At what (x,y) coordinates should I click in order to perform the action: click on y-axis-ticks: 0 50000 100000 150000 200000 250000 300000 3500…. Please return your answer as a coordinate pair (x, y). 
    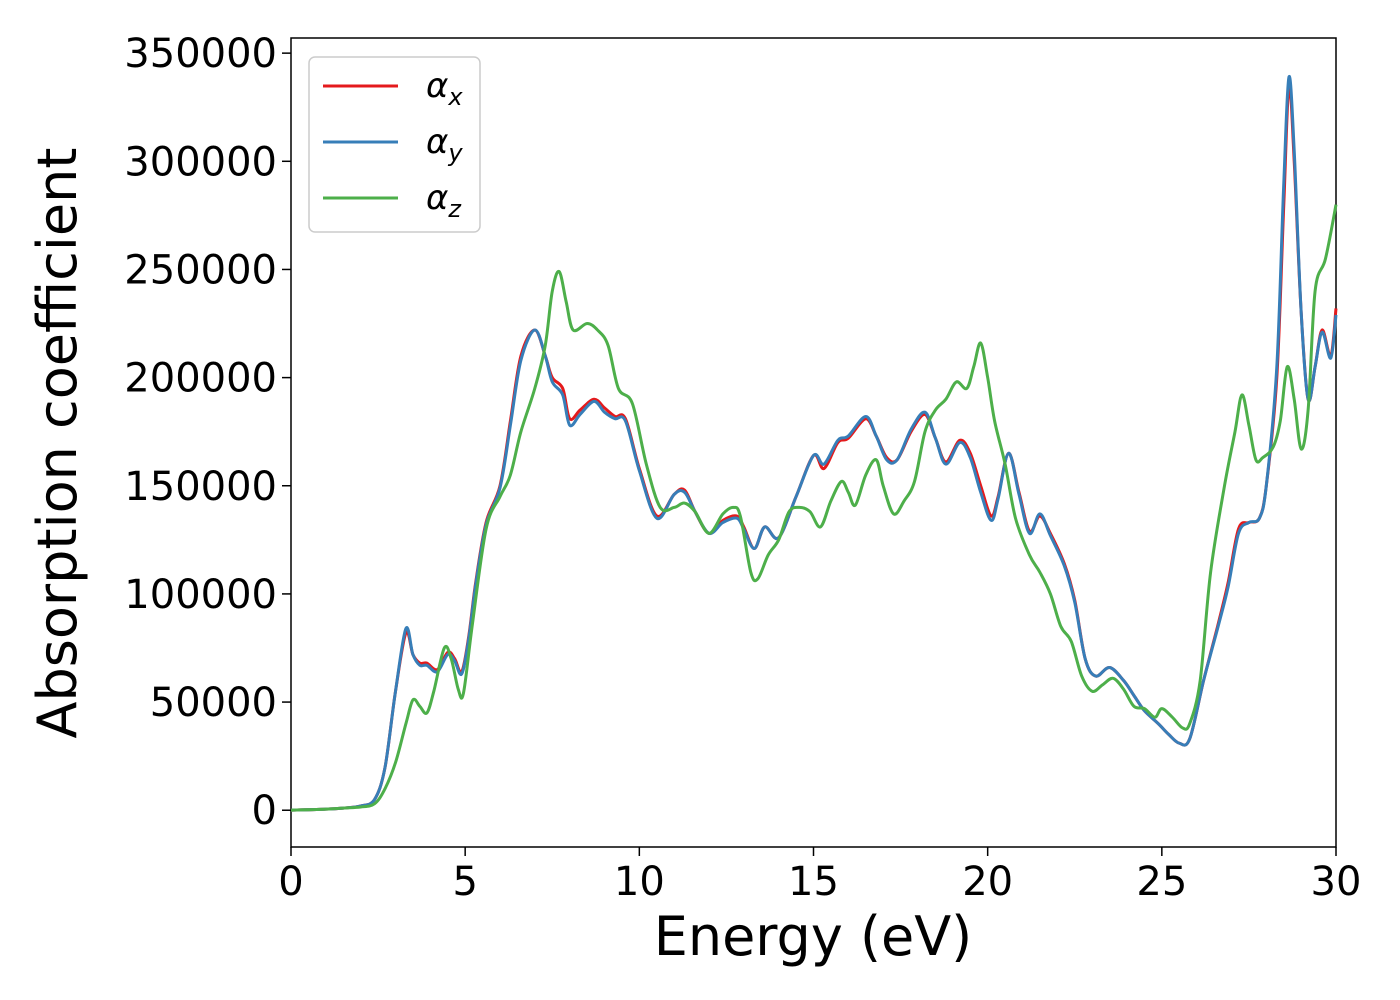
    Looking at the image, I should click on (207, 432).